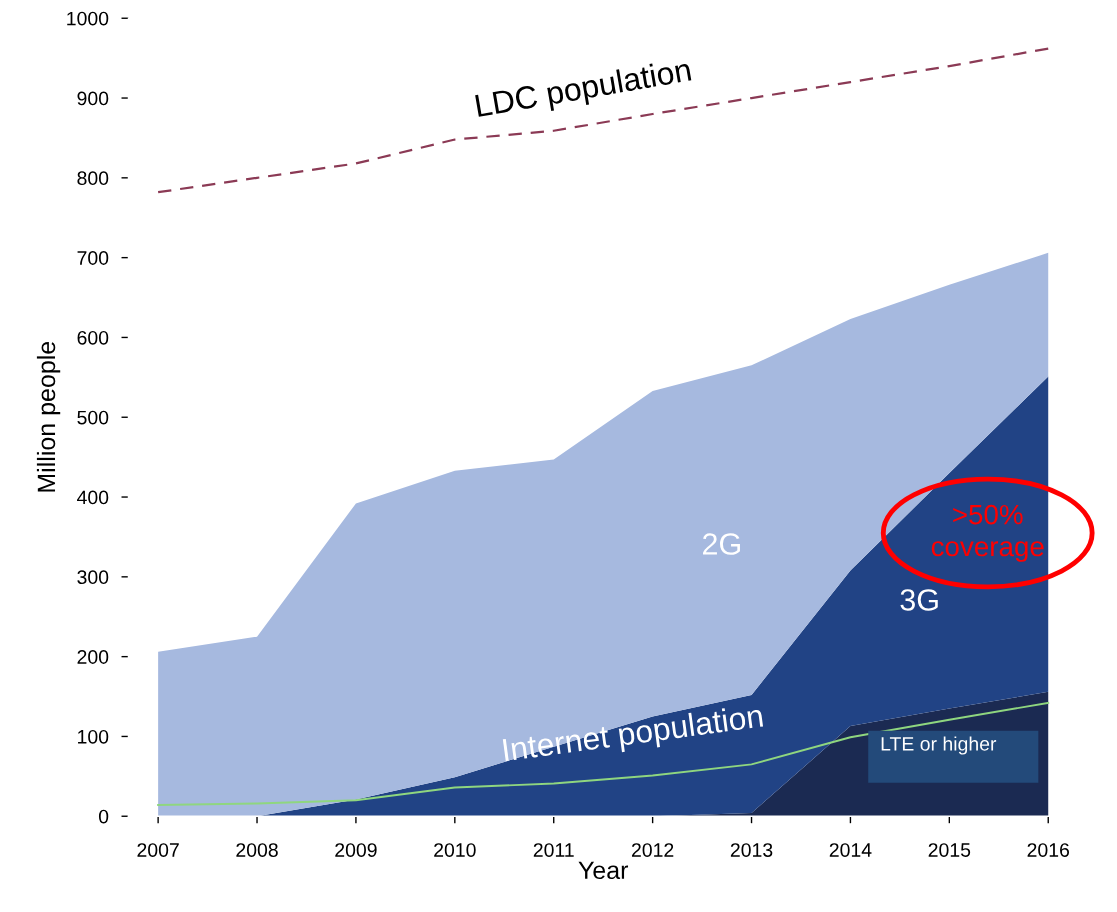  I want to click on annotation: >50% coverage, so click(987, 533).